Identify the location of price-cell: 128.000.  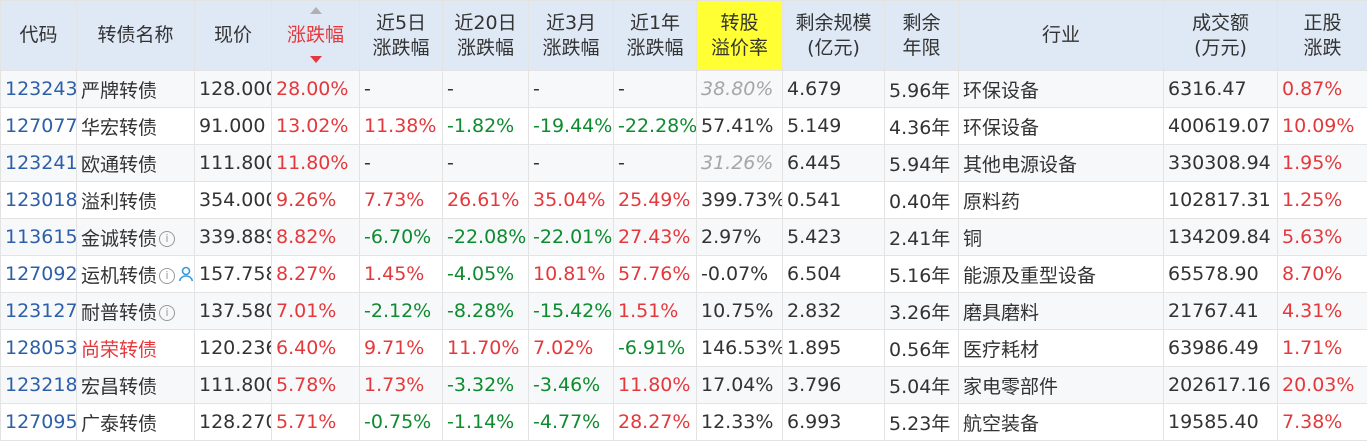
(233, 89).